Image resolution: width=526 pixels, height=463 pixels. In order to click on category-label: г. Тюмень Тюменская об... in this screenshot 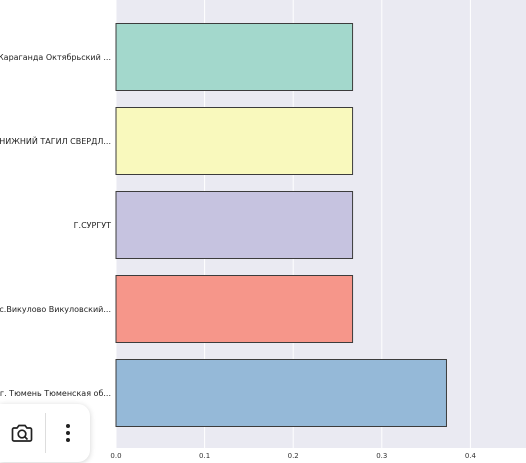, I will do `click(55, 393)`.